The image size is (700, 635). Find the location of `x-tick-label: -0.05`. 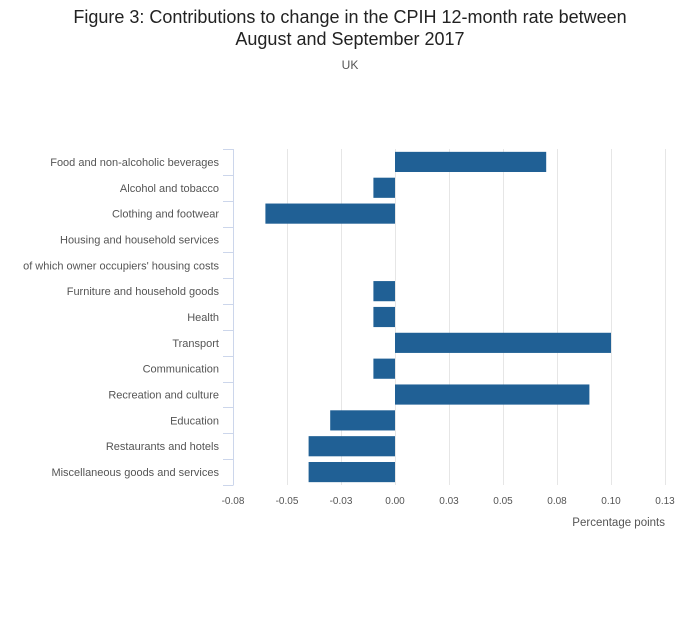

x-tick-label: -0.05 is located at coordinates (287, 501).